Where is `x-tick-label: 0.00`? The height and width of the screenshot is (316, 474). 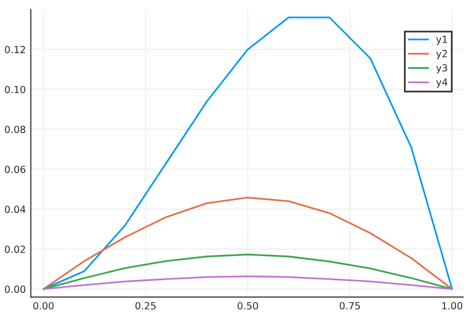 x-tick-label: 0.00 is located at coordinates (43, 306).